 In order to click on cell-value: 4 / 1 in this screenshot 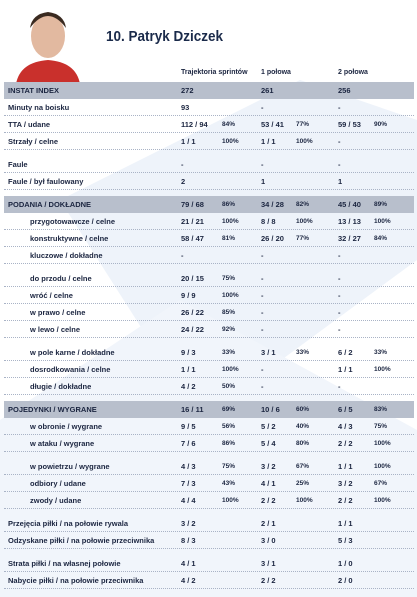, I will do `click(268, 483)`.